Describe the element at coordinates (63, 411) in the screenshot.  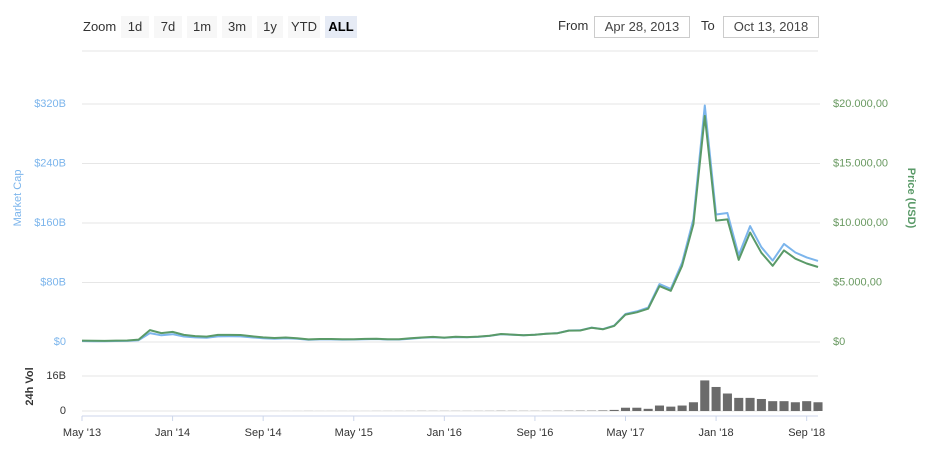
I see `y-tick-label: 0` at that location.